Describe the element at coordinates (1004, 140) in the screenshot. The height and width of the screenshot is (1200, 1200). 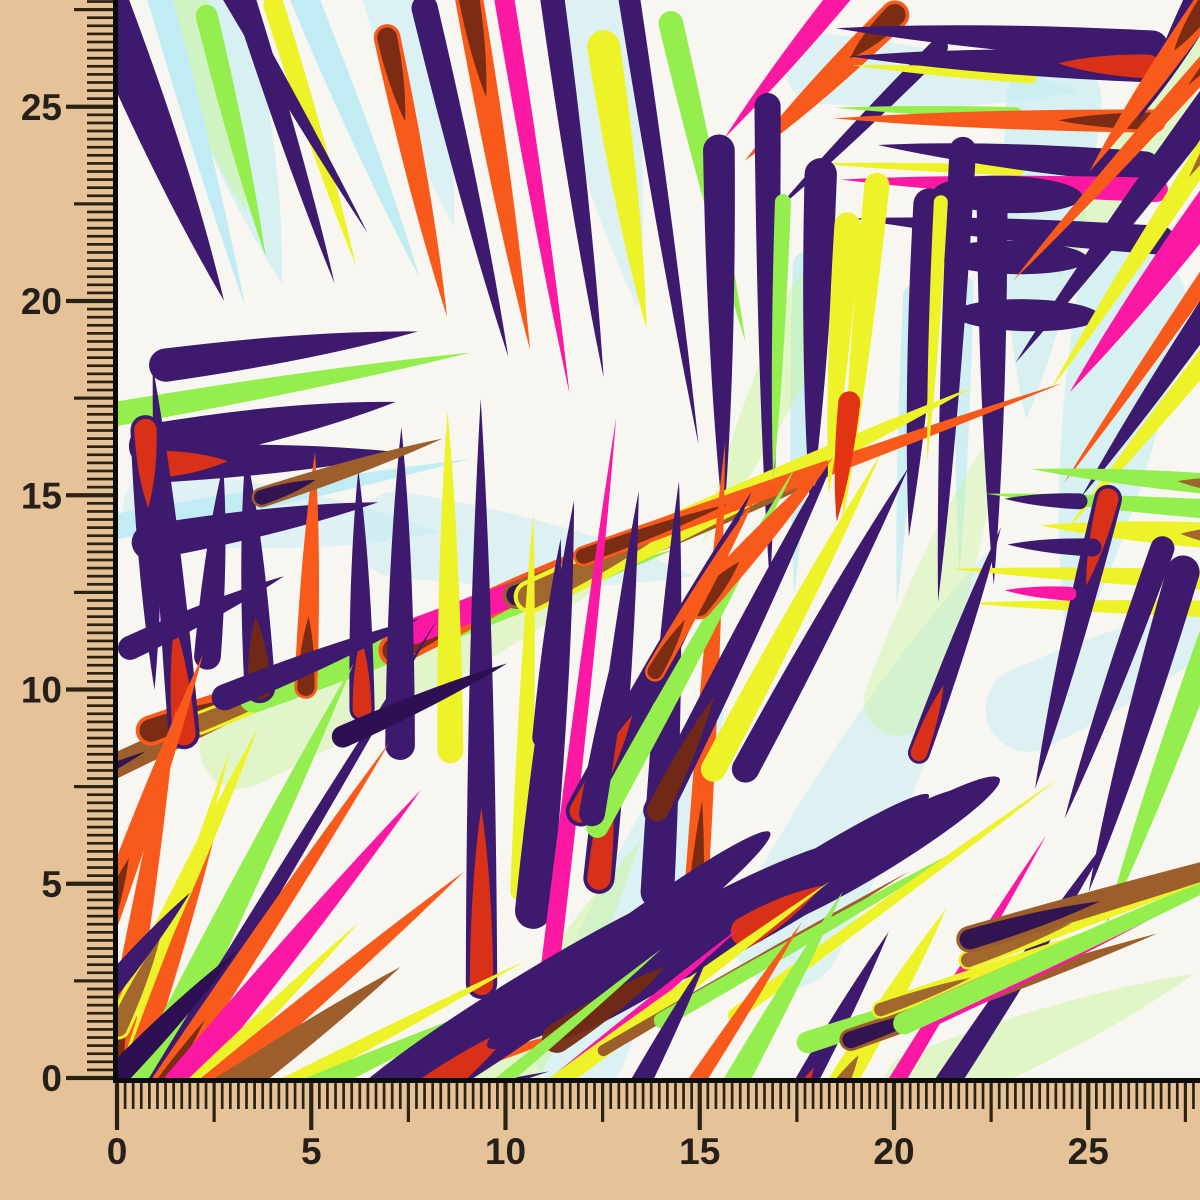
I see `stroke-group-top-right-horizontals` at that location.